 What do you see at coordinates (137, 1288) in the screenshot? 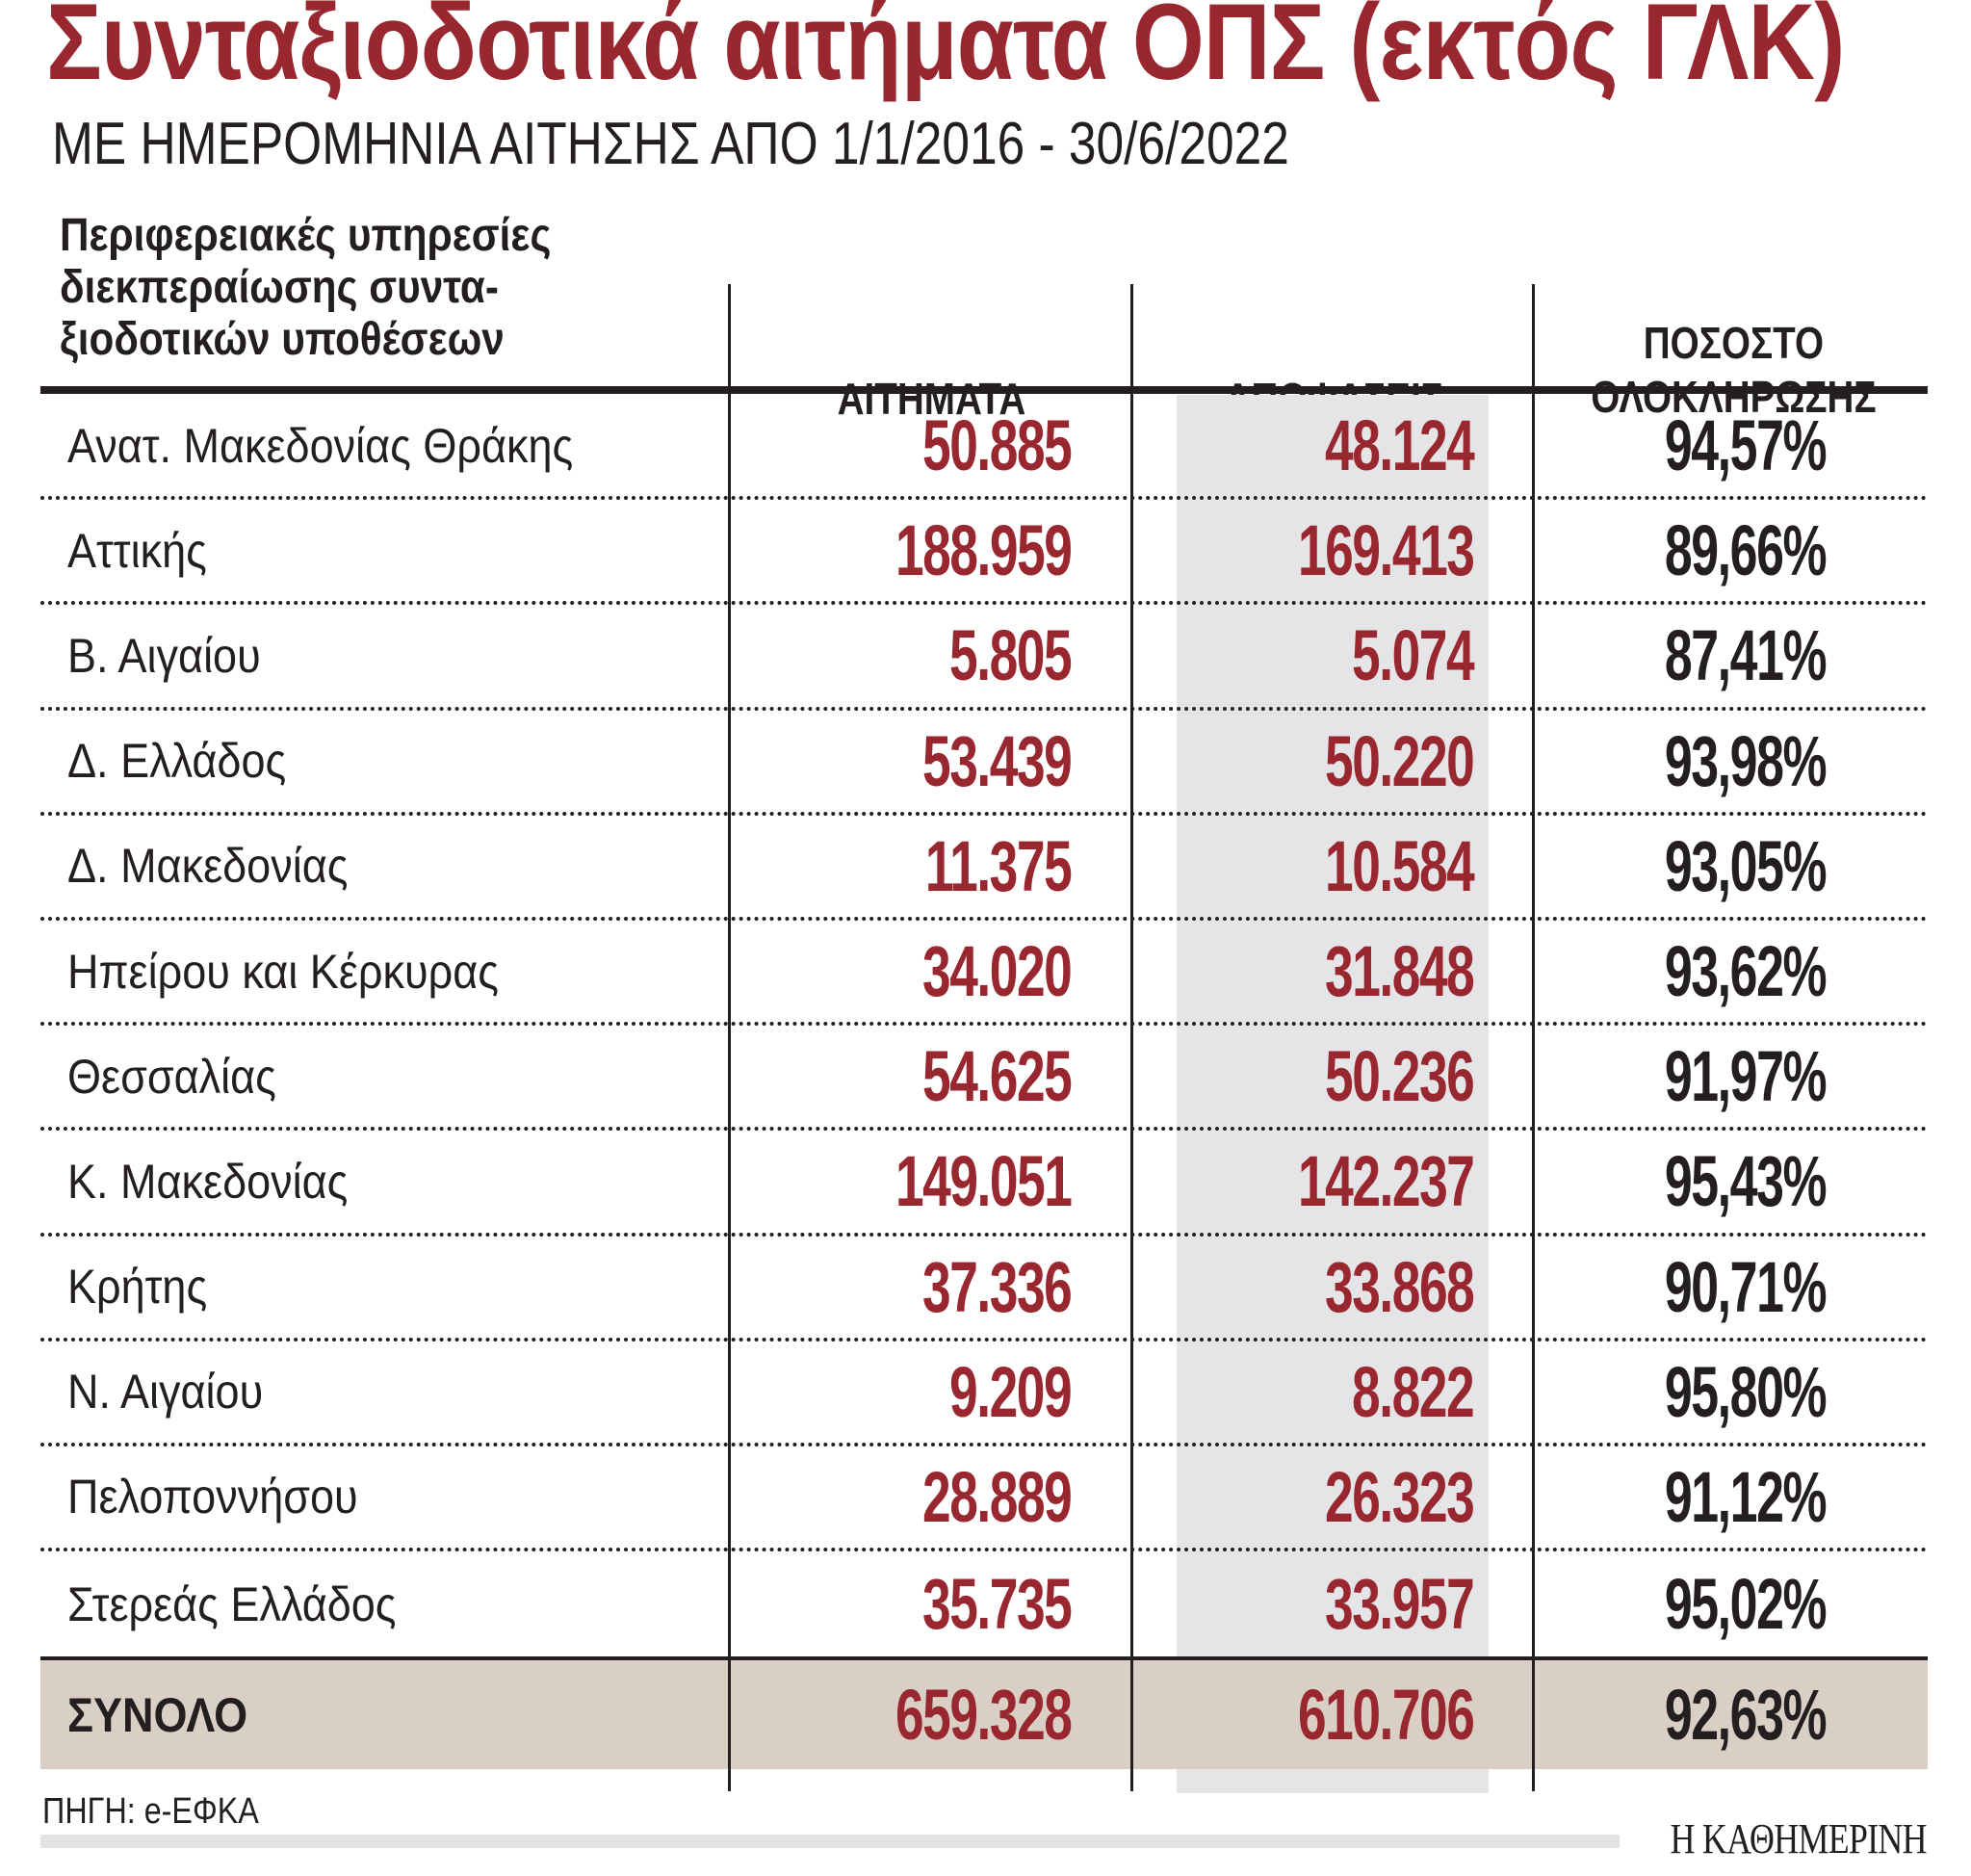
I see `region-cell: Κρήτης` at bounding box center [137, 1288].